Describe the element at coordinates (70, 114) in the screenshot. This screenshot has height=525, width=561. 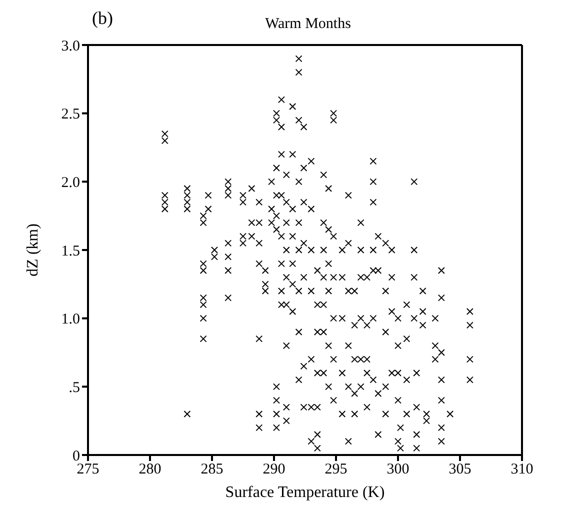
I see `y-tick-label: 2.5` at that location.